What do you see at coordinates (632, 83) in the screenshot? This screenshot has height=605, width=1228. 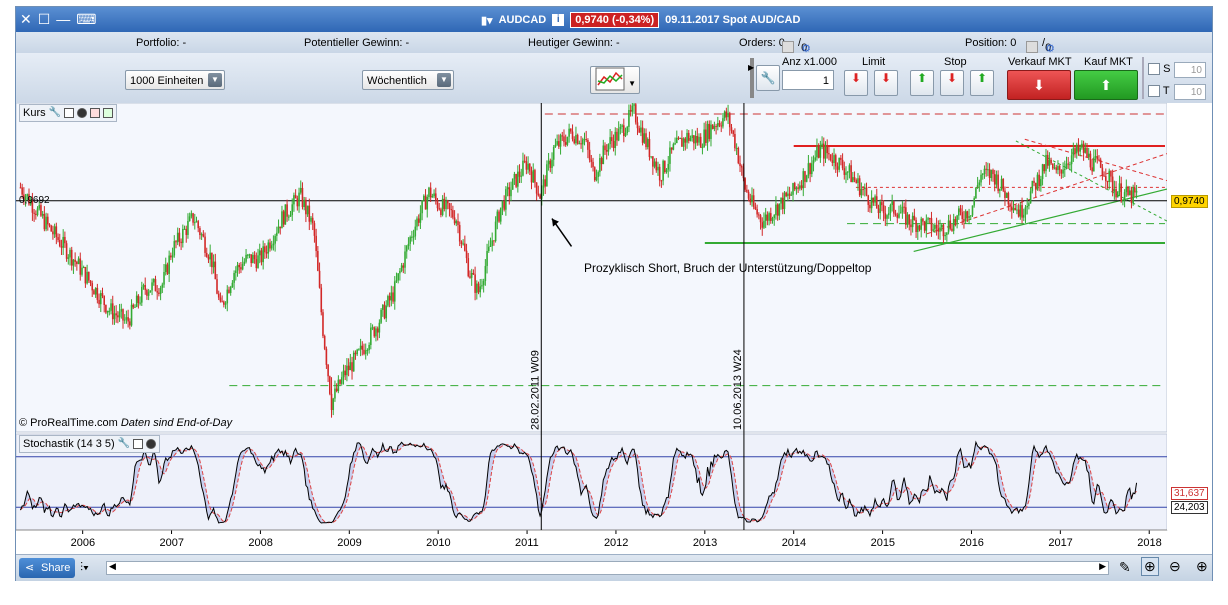 I see `chevron-down-icon: ▼` at bounding box center [632, 83].